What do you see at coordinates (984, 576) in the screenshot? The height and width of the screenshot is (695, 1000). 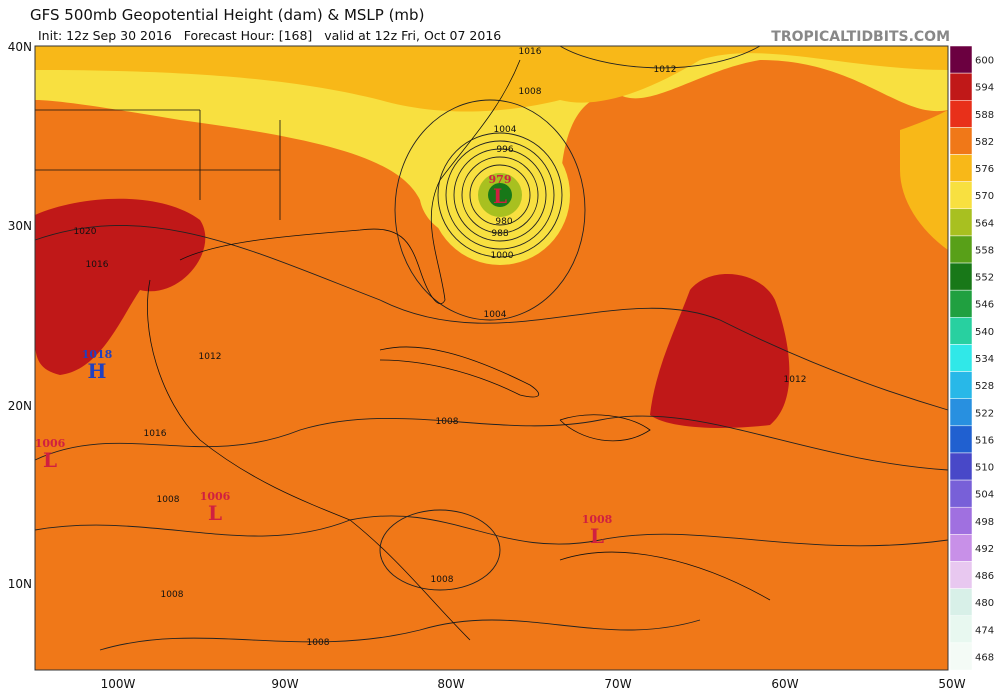 I see `colorbar-label: 486` at bounding box center [984, 576].